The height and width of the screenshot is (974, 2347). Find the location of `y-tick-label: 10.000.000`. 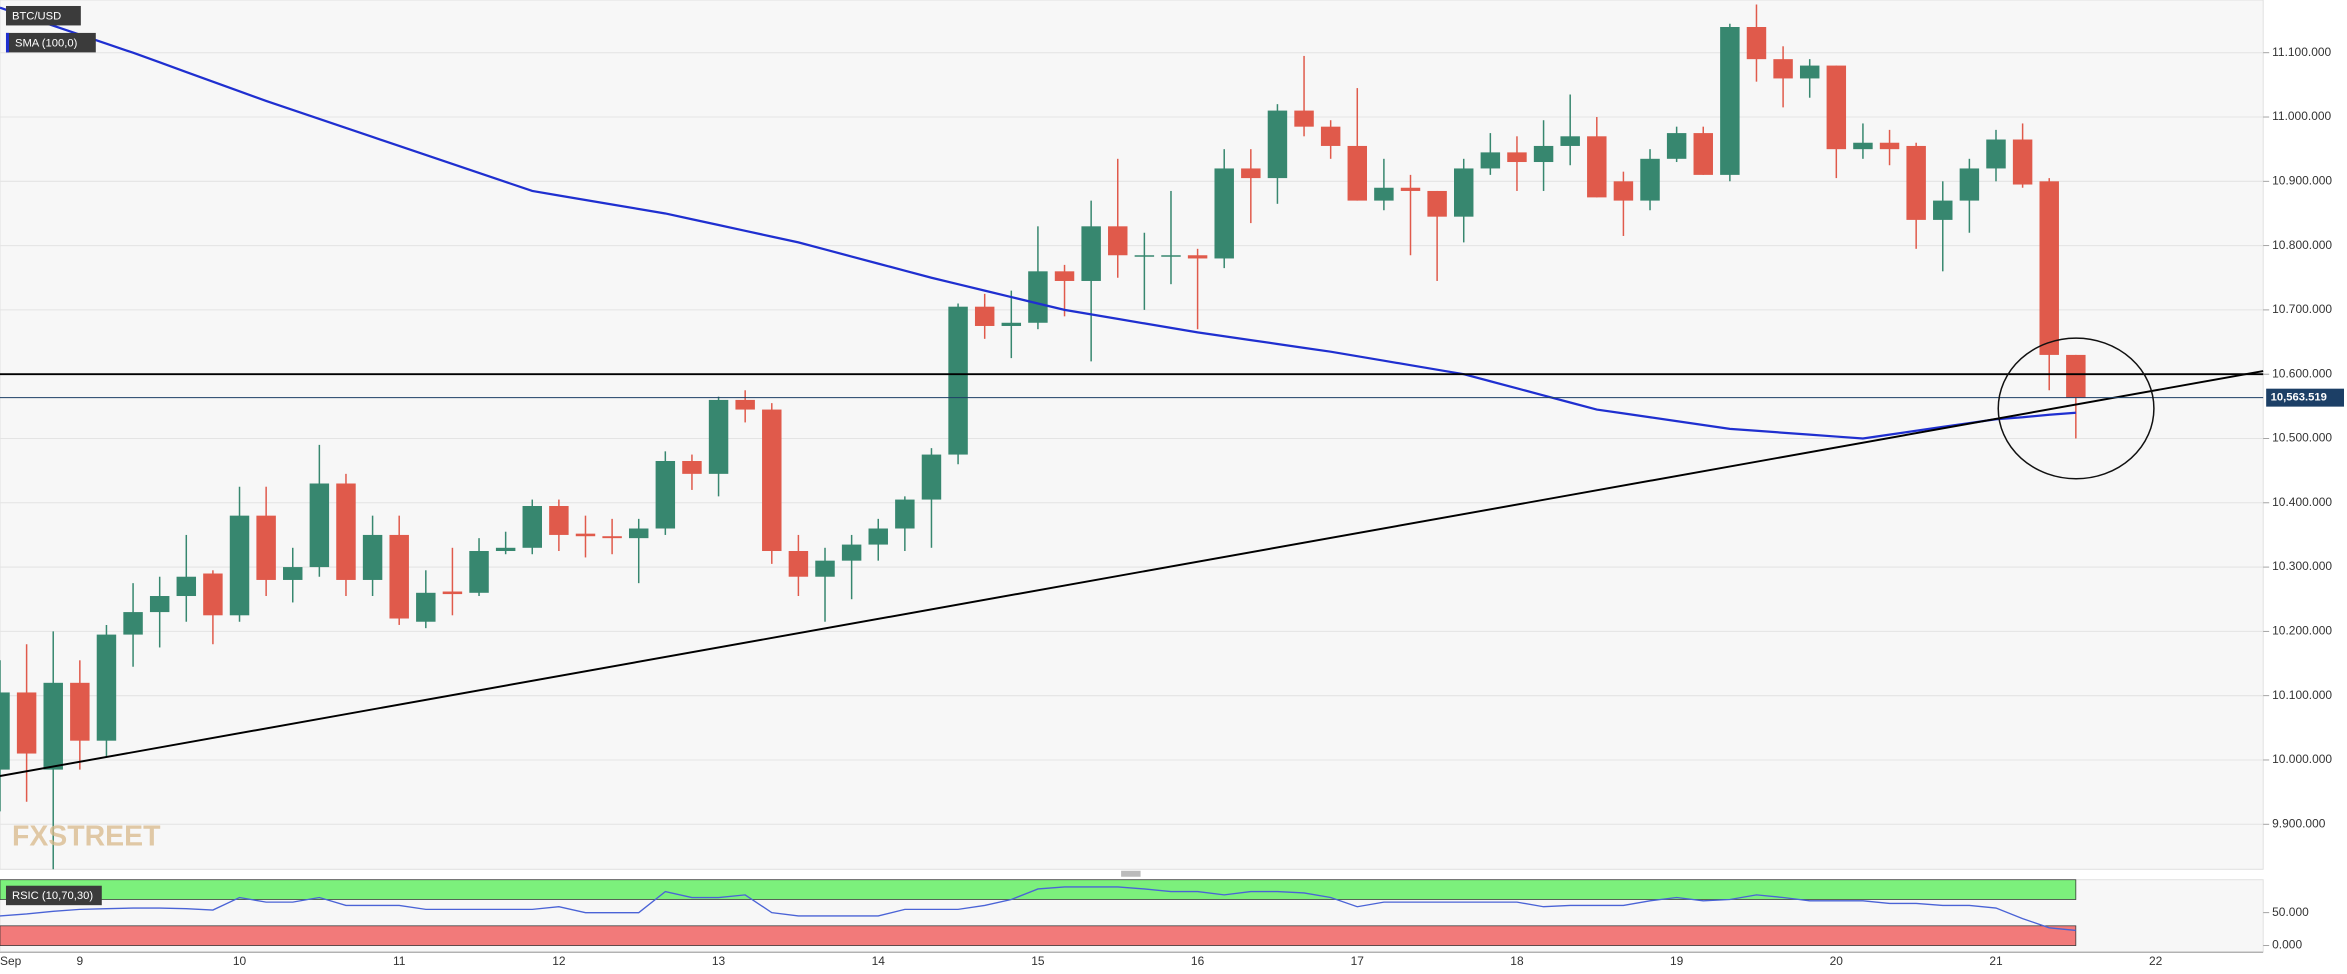

y-tick-label: 10.000.000 is located at coordinates (2302, 759).